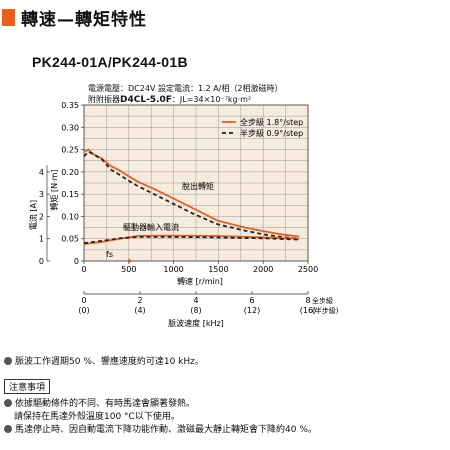  What do you see at coordinates (33, 215) in the screenshot?
I see `current-axis-label: 電流 [A]` at bounding box center [33, 215].